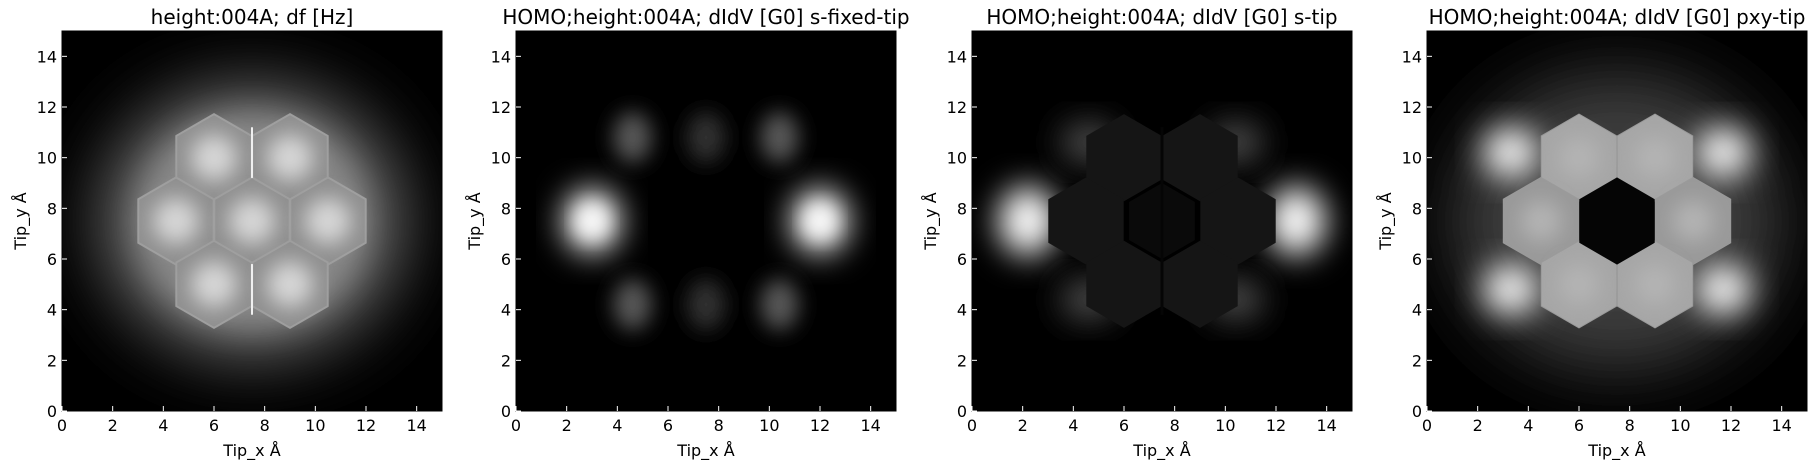 The width and height of the screenshot is (1817, 470). Describe the element at coordinates (705, 17) in the screenshot. I see `chart-title: HOMO;height:004A; dIdV [G0] s-fixed-tip` at that location.